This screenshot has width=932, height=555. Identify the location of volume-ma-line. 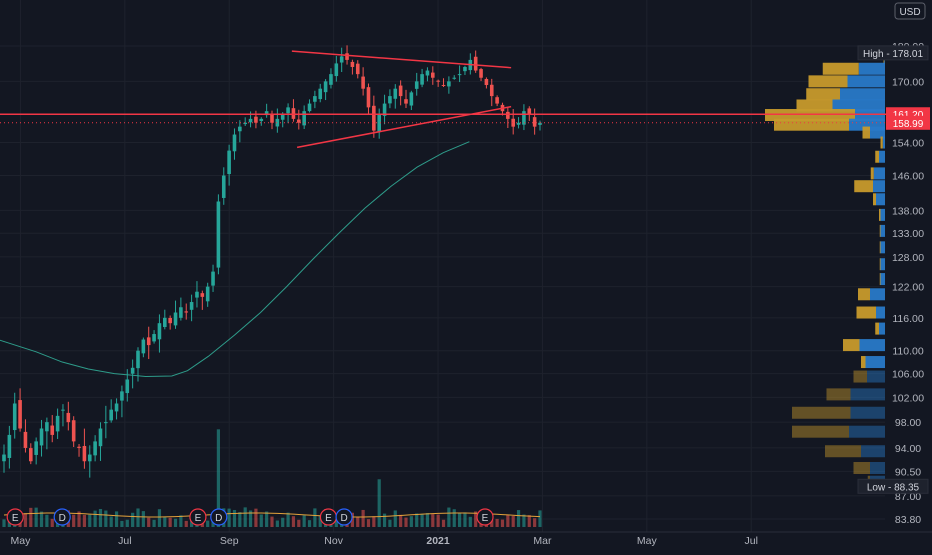
(272, 515).